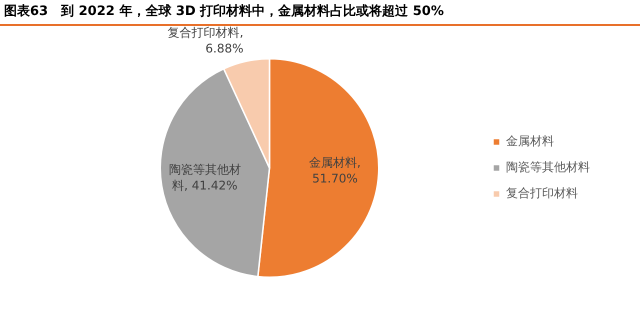  I want to click on data-label: 陶瓷等其他材料, 41.42%, so click(204, 177).